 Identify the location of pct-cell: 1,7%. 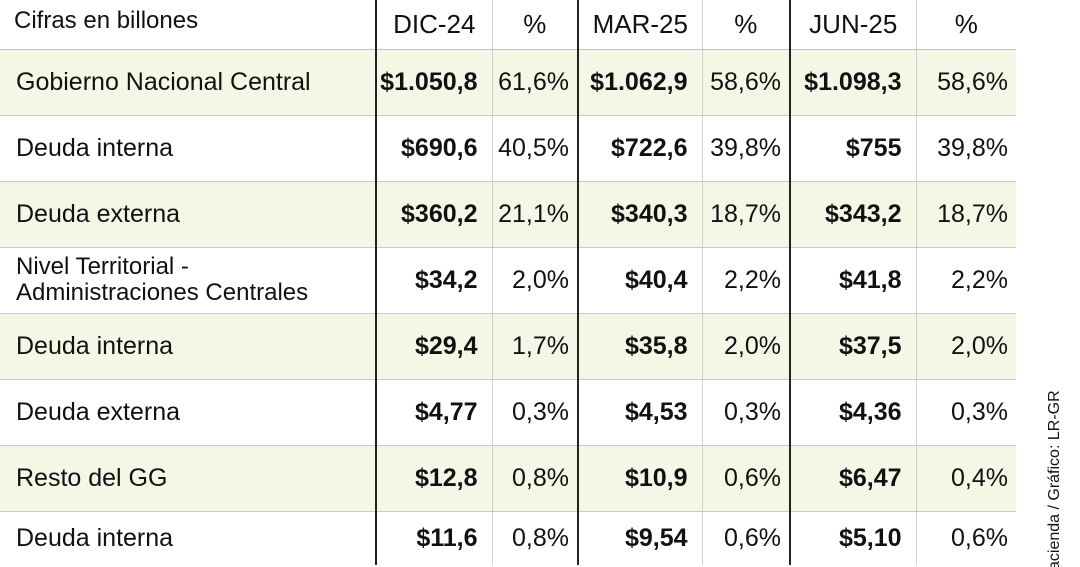
(534, 346).